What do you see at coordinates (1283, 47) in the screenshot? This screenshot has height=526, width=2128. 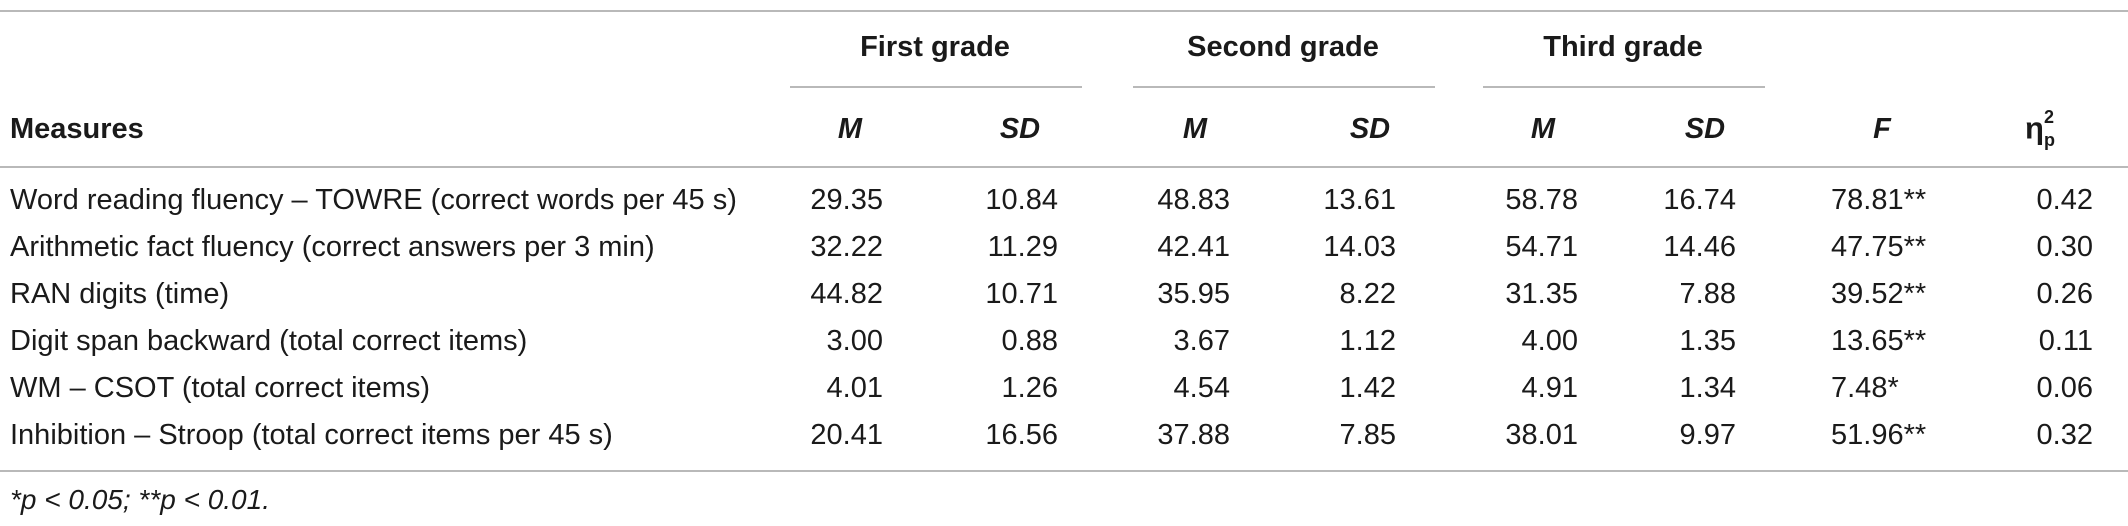 I see `group-header-second-grade: Second grade` at bounding box center [1283, 47].